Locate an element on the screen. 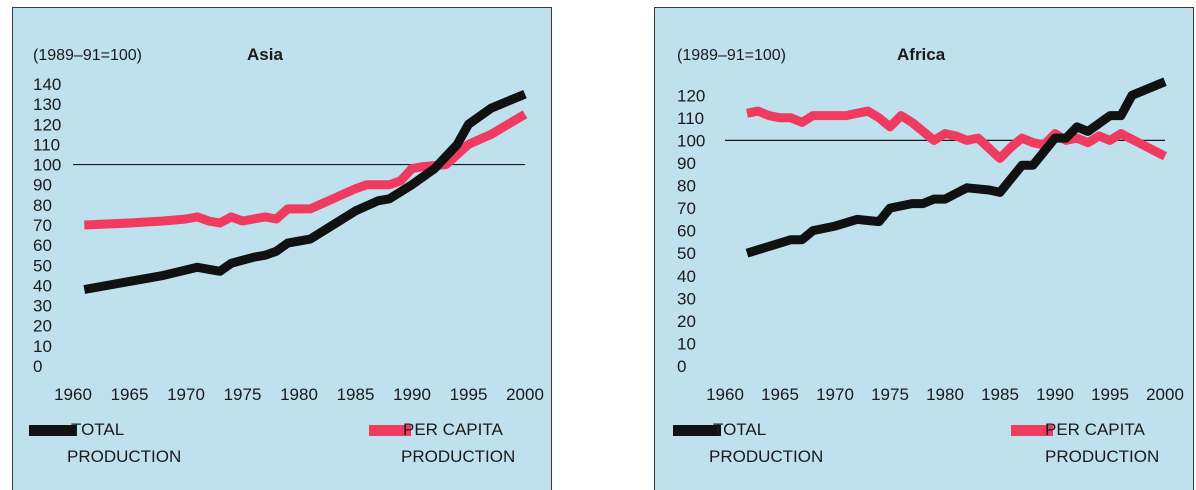 The width and height of the screenshot is (1196, 490). y-tick-label: 130 is located at coordinates (47, 104).